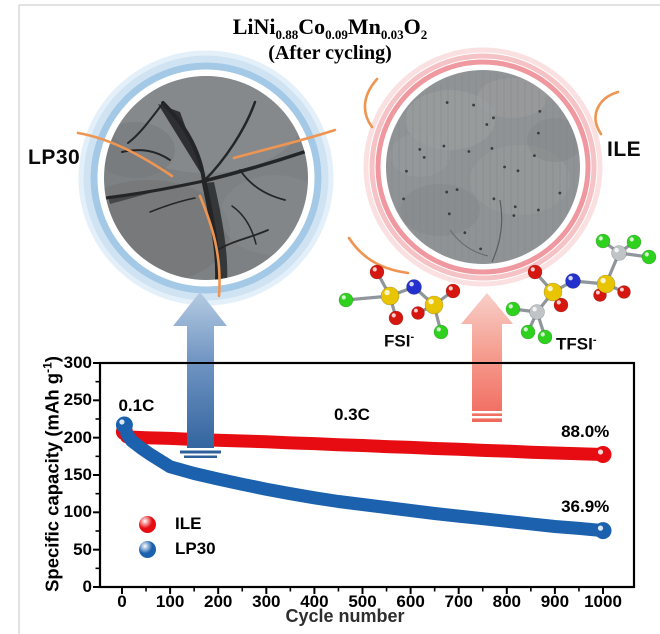 The image size is (660, 634). I want to click on title-formula-part: O, so click(412, 26).